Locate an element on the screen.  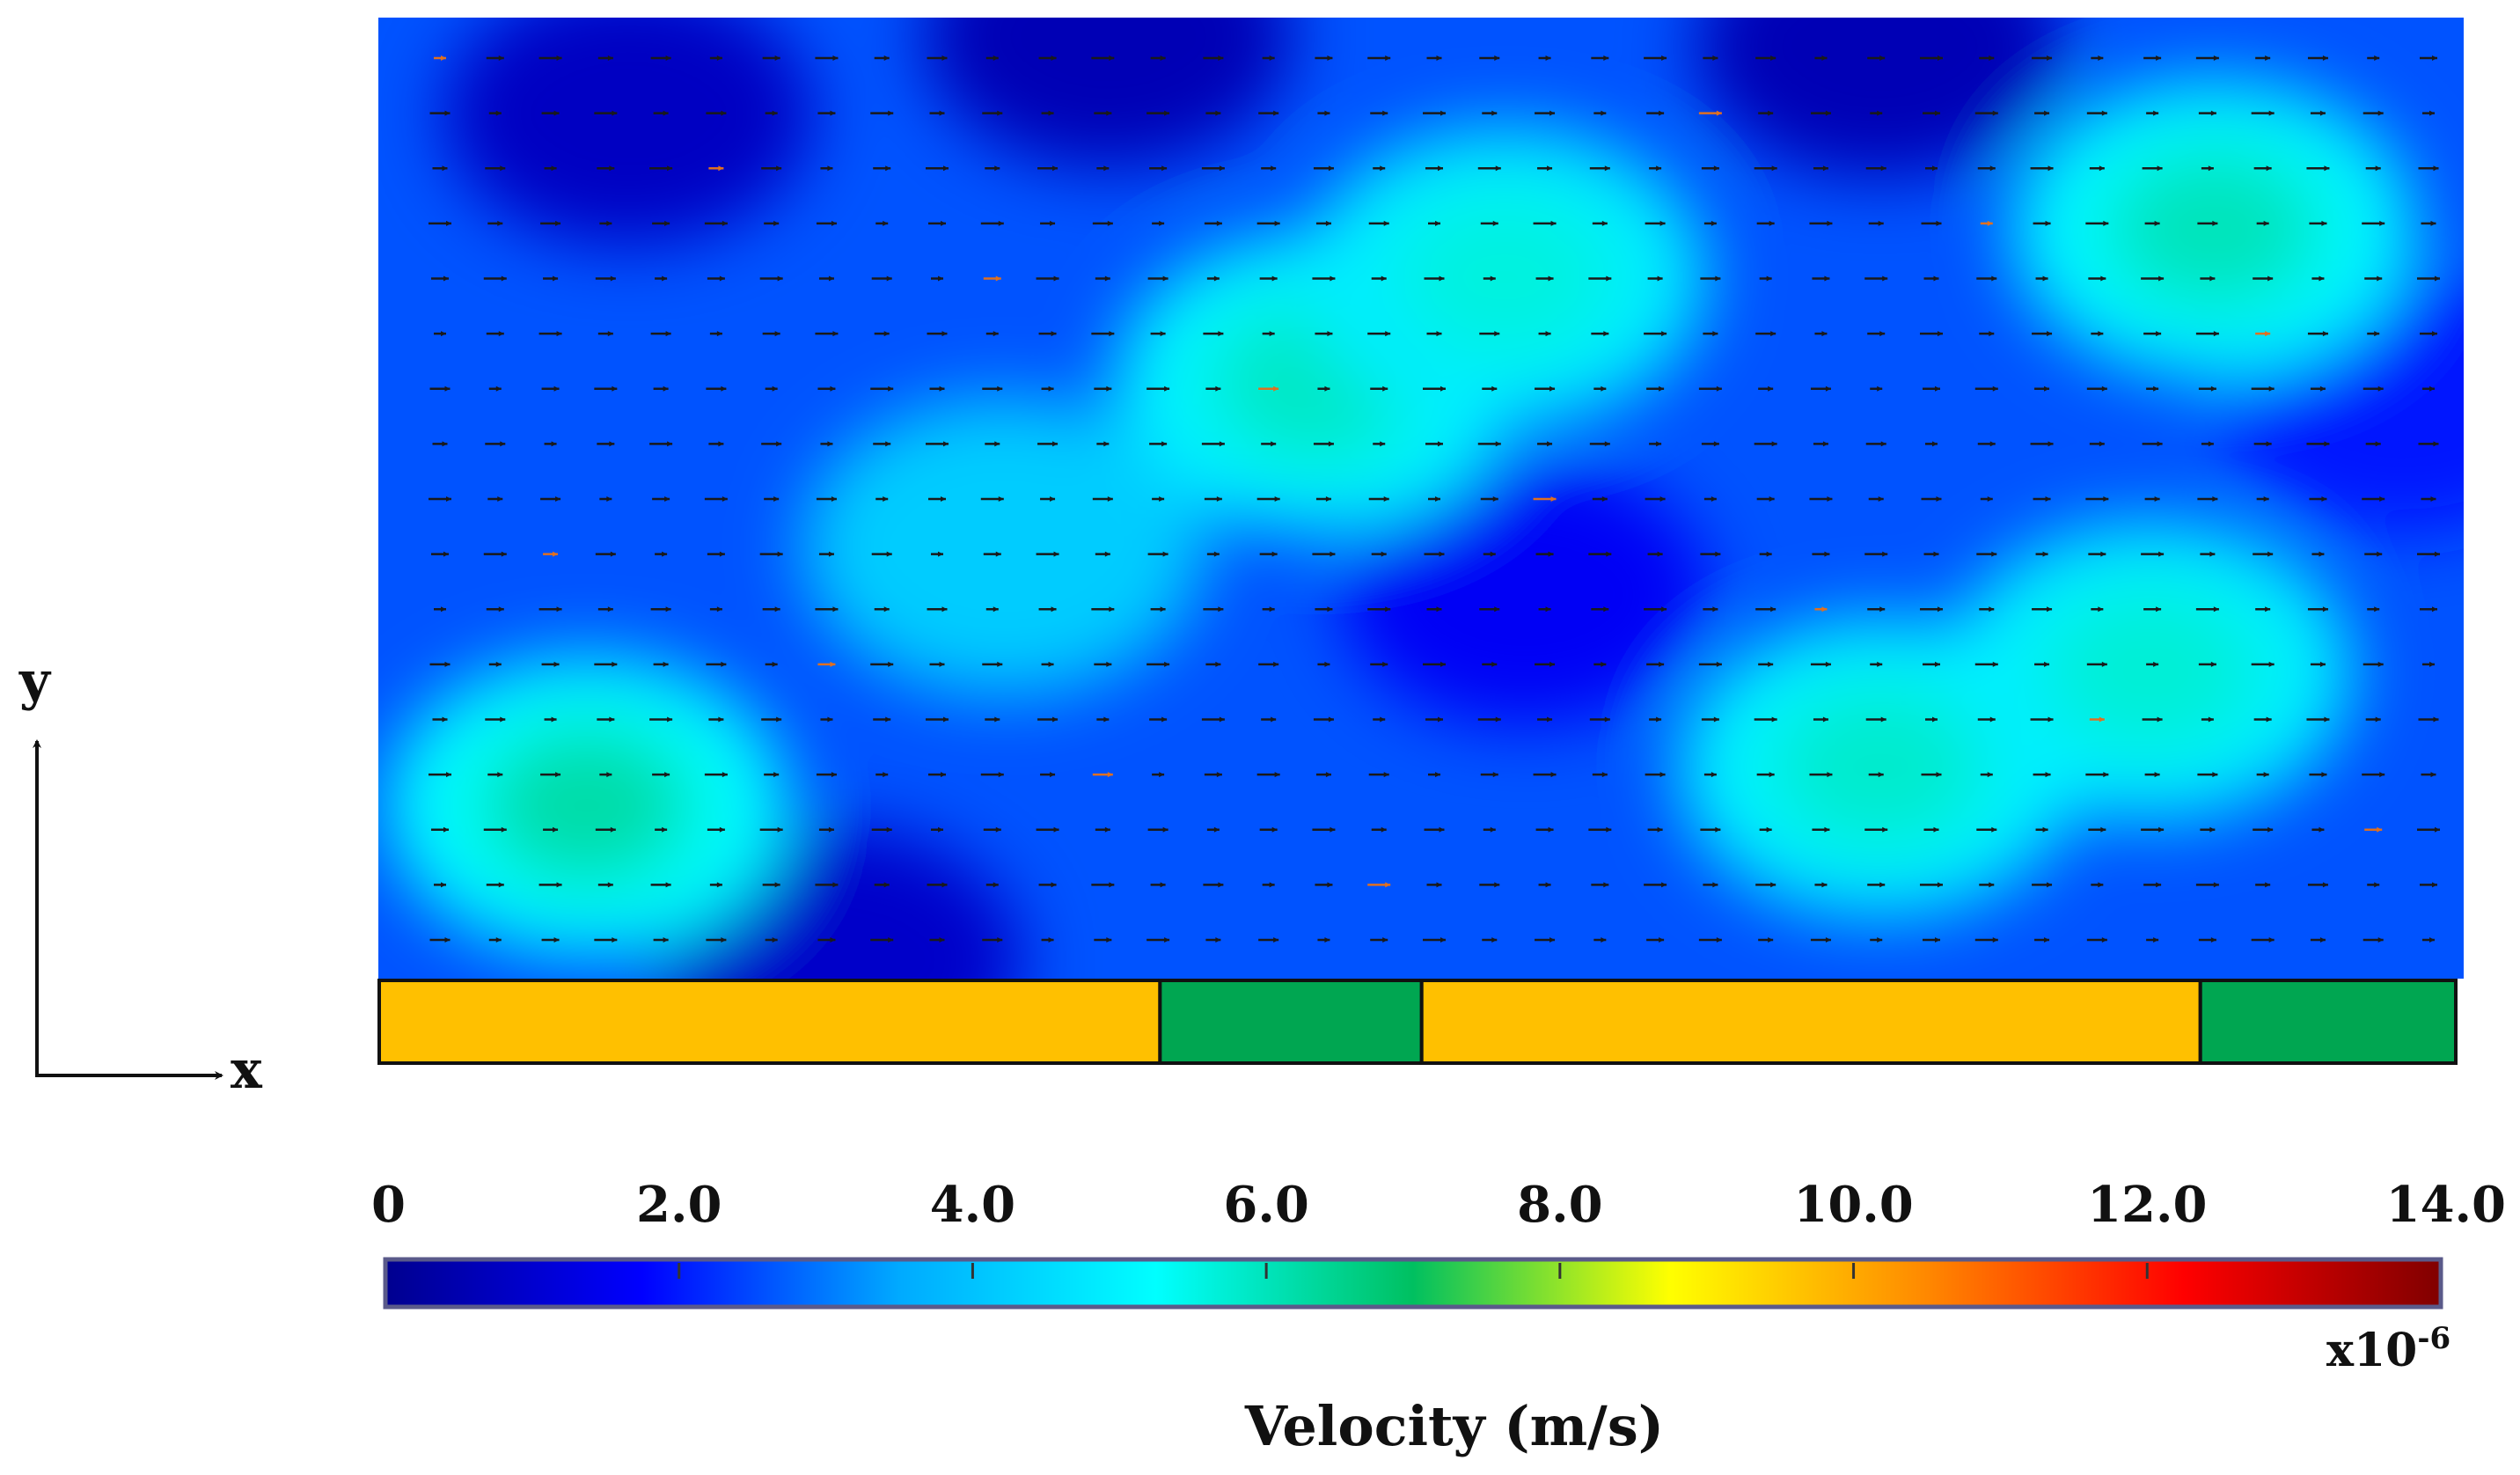
colorbar-tick-label: 8.0 is located at coordinates (1559, 1205).